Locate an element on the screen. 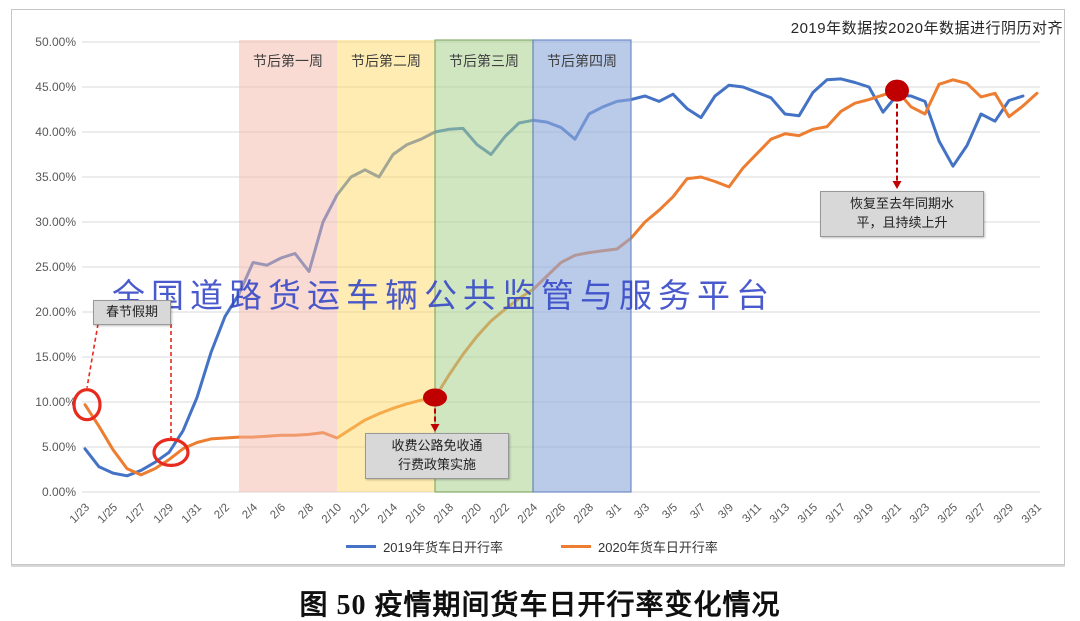  x-tick-label: 3/11 is located at coordinates (752, 514).